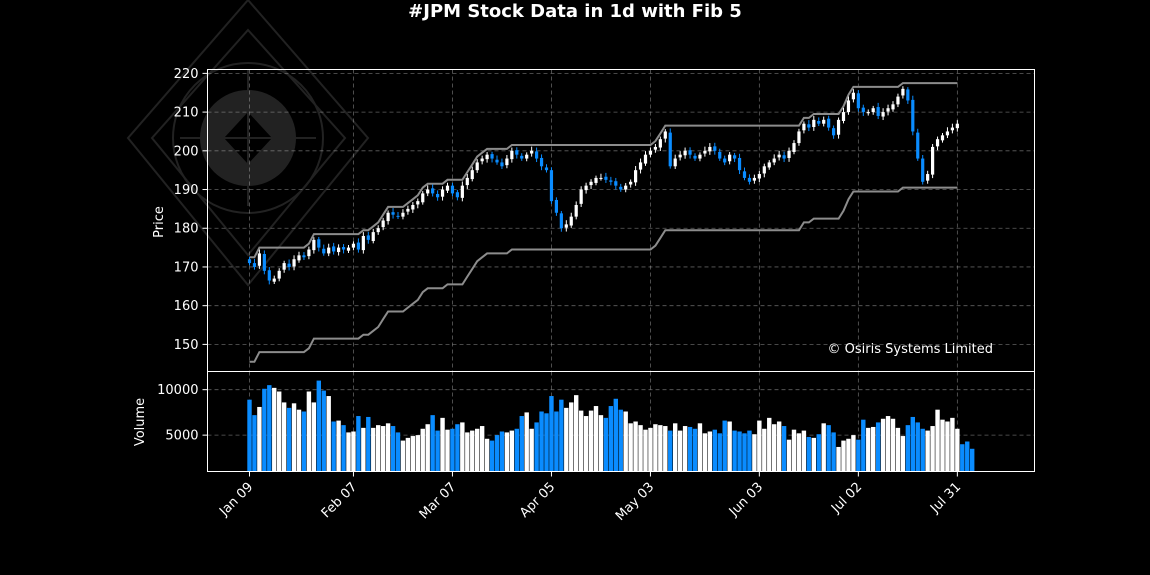  I want to click on volume-bars, so click(611, 426).